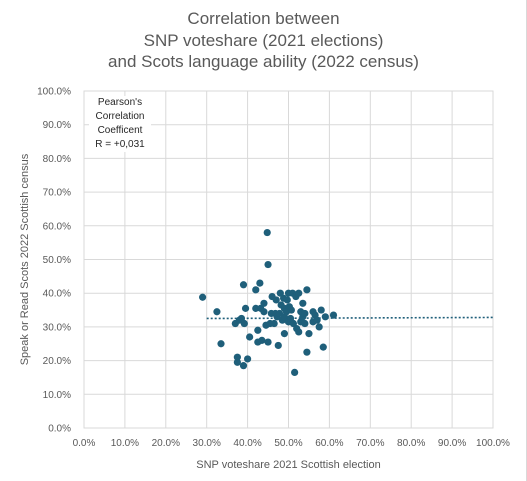 The width and height of the screenshot is (527, 481). I want to click on x-tick-label: 30.0%, so click(207, 443).